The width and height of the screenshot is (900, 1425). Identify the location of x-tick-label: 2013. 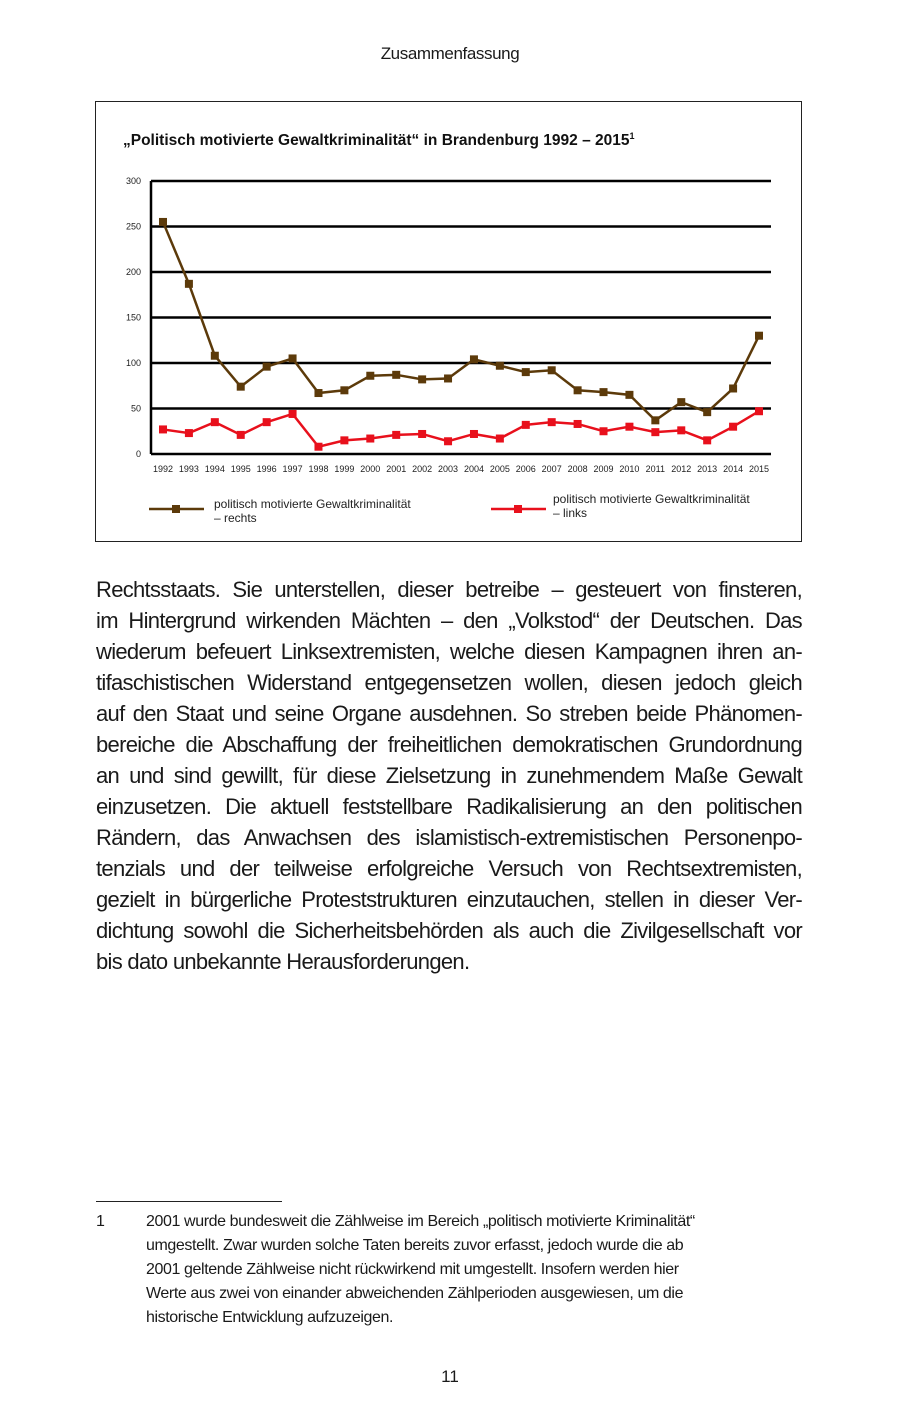
(707, 469).